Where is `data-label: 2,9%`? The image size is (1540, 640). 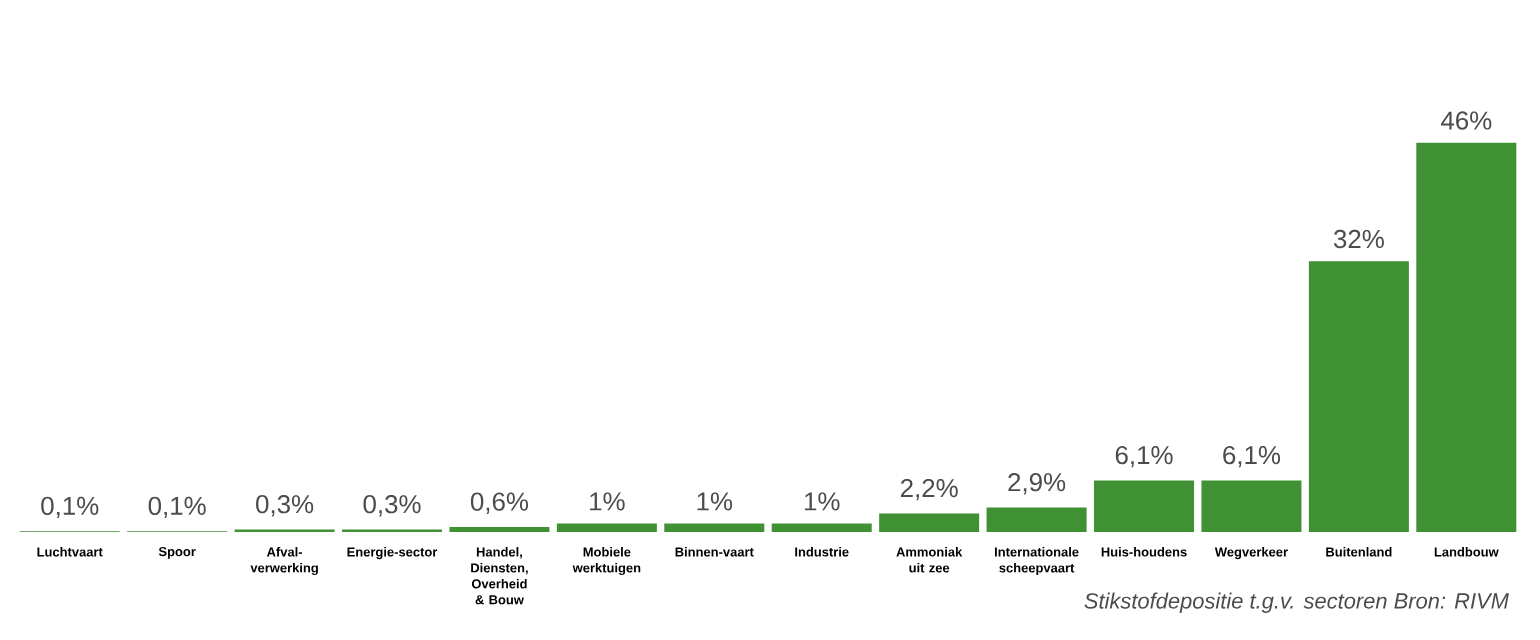 data-label: 2,9% is located at coordinates (1037, 484).